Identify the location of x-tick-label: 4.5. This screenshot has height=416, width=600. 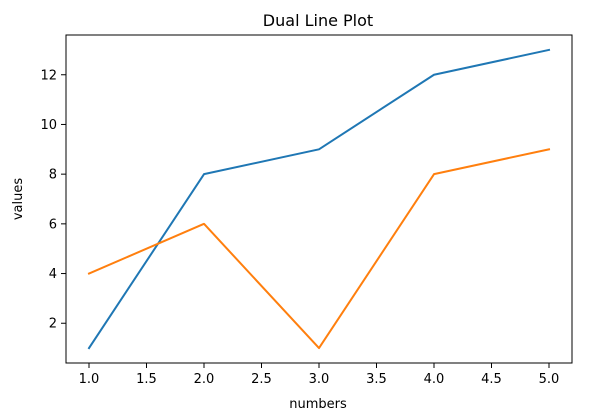
(491, 379).